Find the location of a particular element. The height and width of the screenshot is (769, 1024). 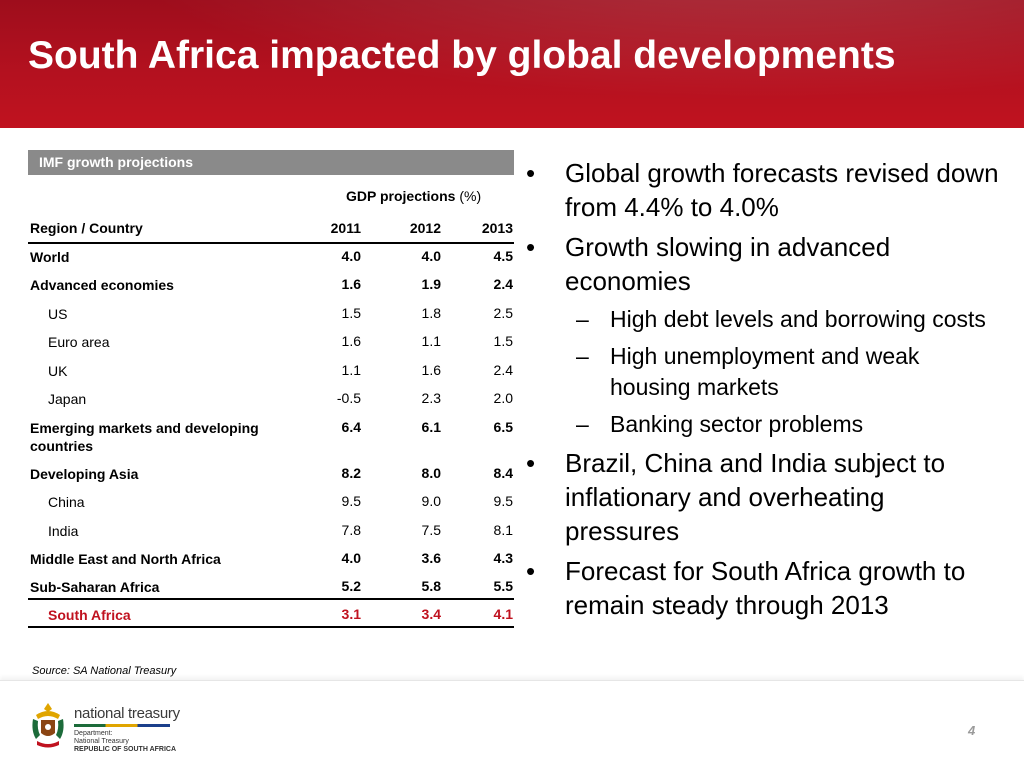

row-value-2011: 6.4 is located at coordinates (351, 427).